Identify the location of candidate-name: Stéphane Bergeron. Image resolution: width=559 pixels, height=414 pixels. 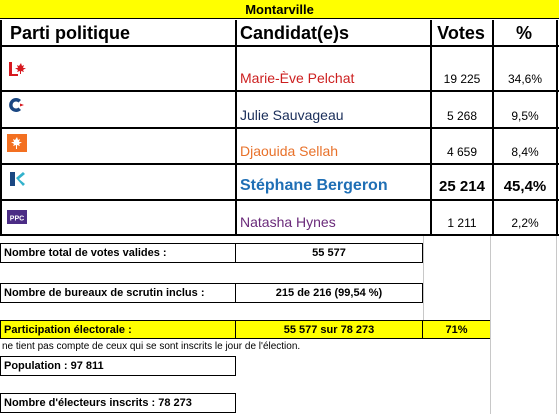
(314, 185).